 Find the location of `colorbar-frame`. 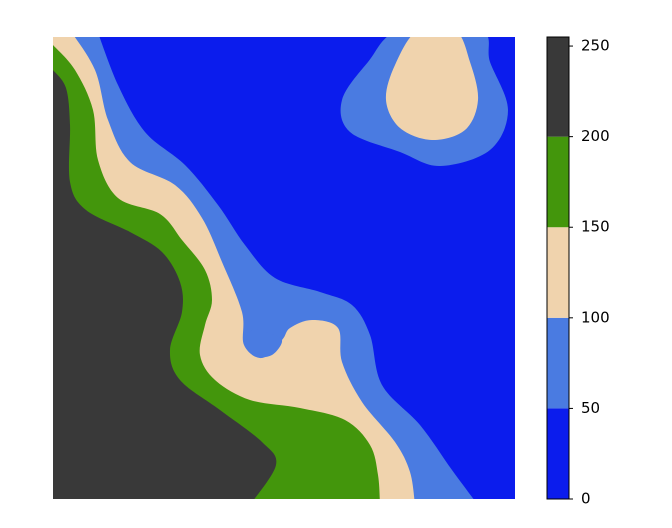

colorbar-frame is located at coordinates (558, 268).